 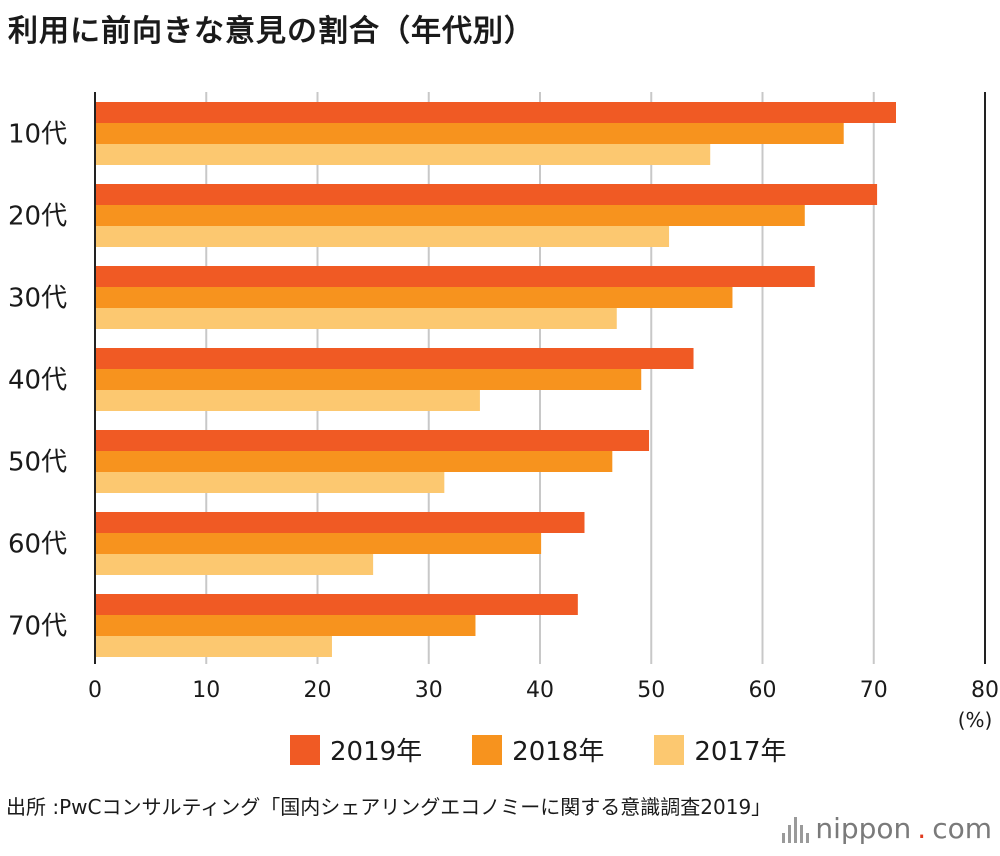 What do you see at coordinates (37, 545) in the screenshot?
I see `category-label: 60代` at bounding box center [37, 545].